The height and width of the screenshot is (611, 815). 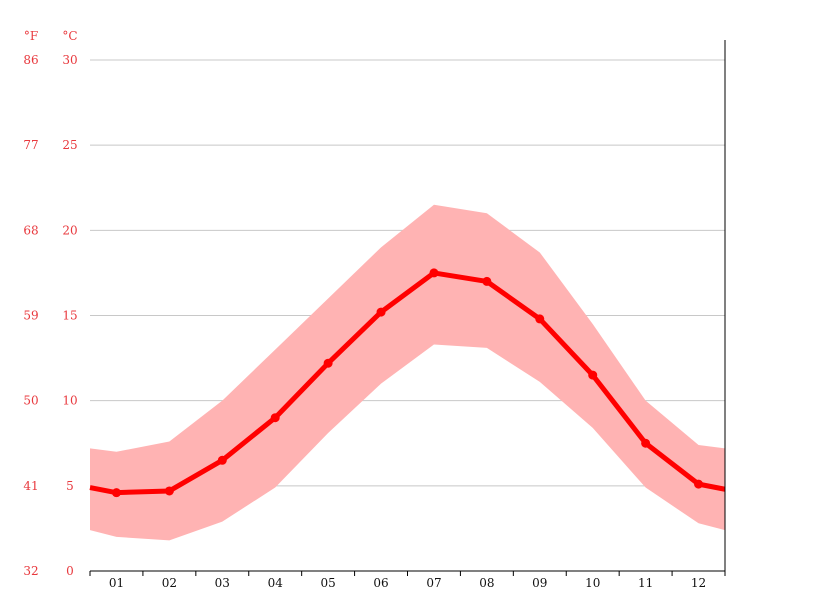 I want to click on x-axis-labels: 01 02 03 04 05 06 07 08 09 10 11 12, so click(x=407, y=583).